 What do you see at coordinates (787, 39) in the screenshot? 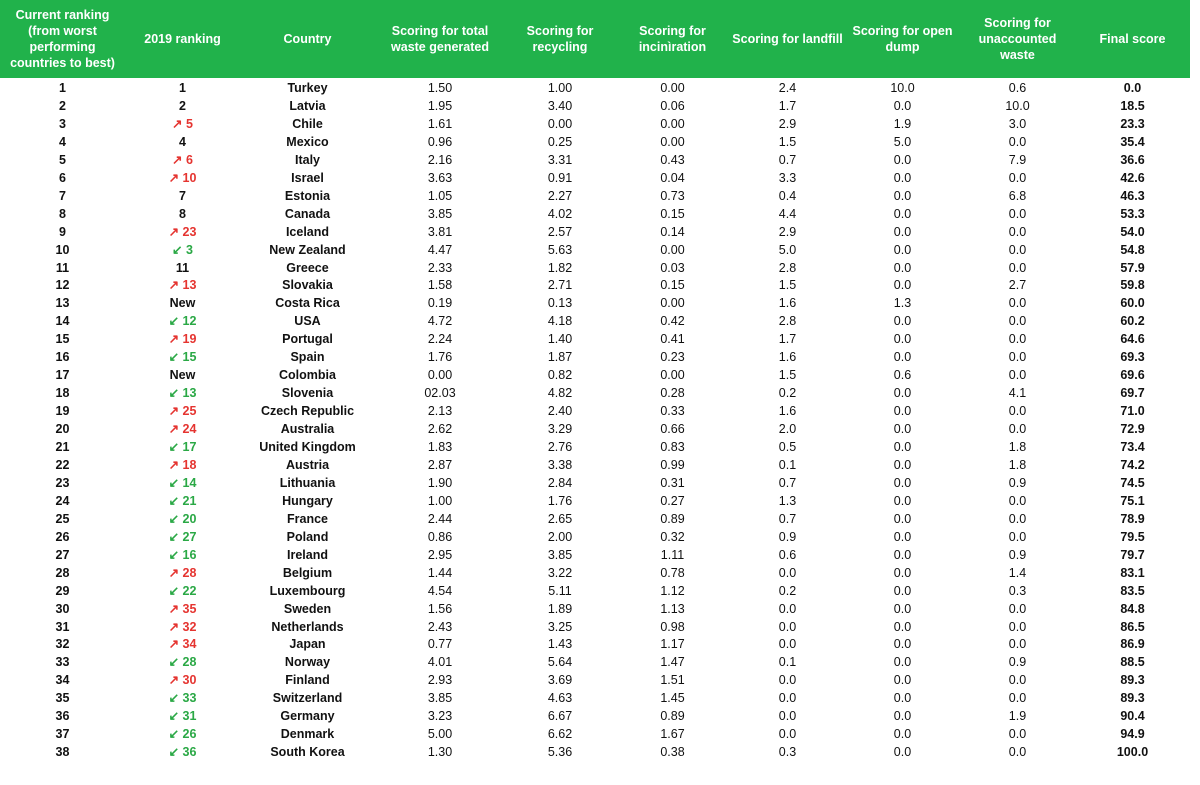
I see `column-header: Scoring for landfill` at bounding box center [787, 39].